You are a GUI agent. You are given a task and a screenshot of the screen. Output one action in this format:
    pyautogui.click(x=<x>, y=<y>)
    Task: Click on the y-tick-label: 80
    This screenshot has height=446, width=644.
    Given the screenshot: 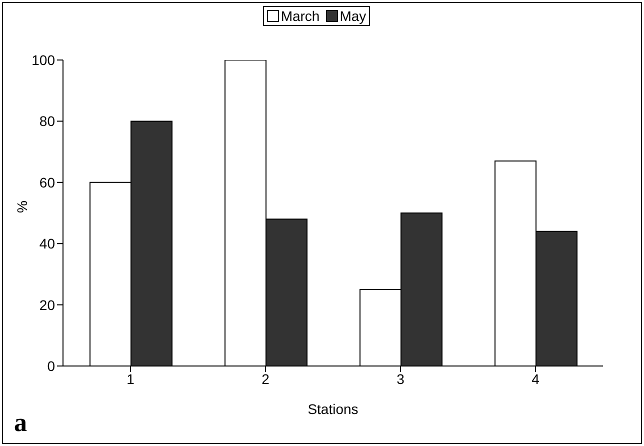 What is the action you would take?
    pyautogui.click(x=47, y=121)
    